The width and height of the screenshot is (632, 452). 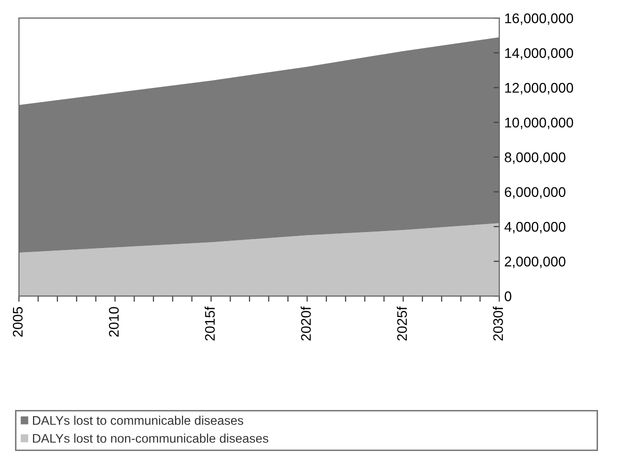 What do you see at coordinates (539, 88) in the screenshot?
I see `y-tick-label: 12,000,000` at bounding box center [539, 88].